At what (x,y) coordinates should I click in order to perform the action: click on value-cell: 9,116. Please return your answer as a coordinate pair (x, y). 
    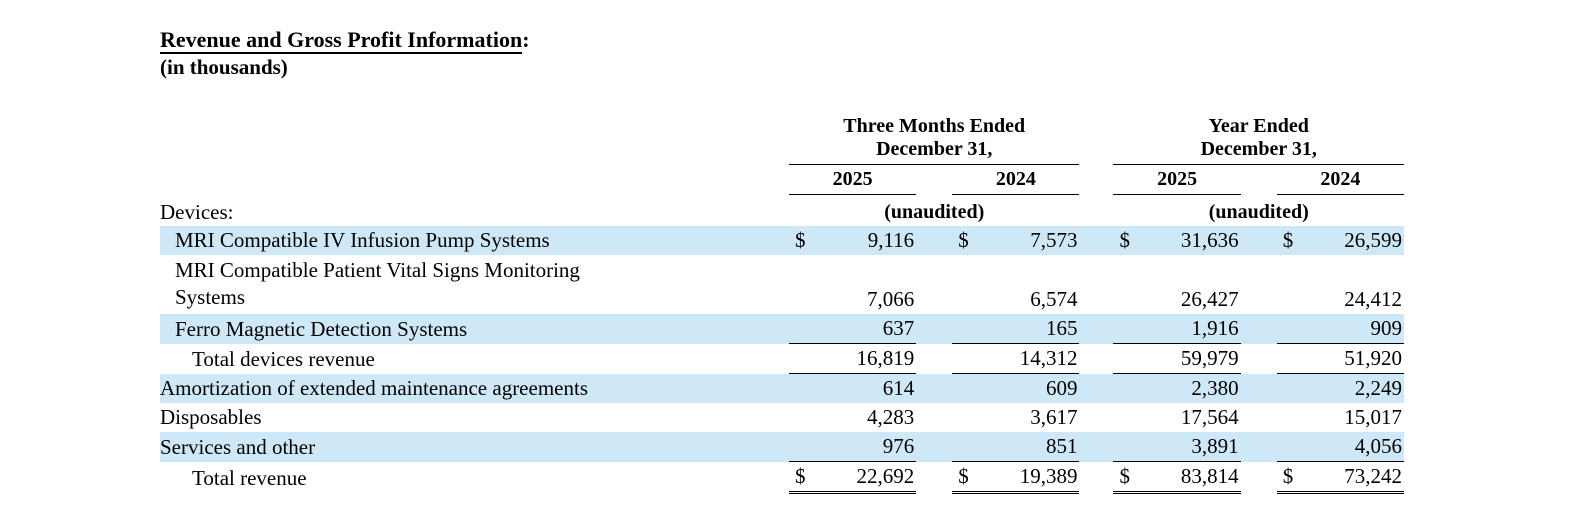
    Looking at the image, I should click on (869, 240).